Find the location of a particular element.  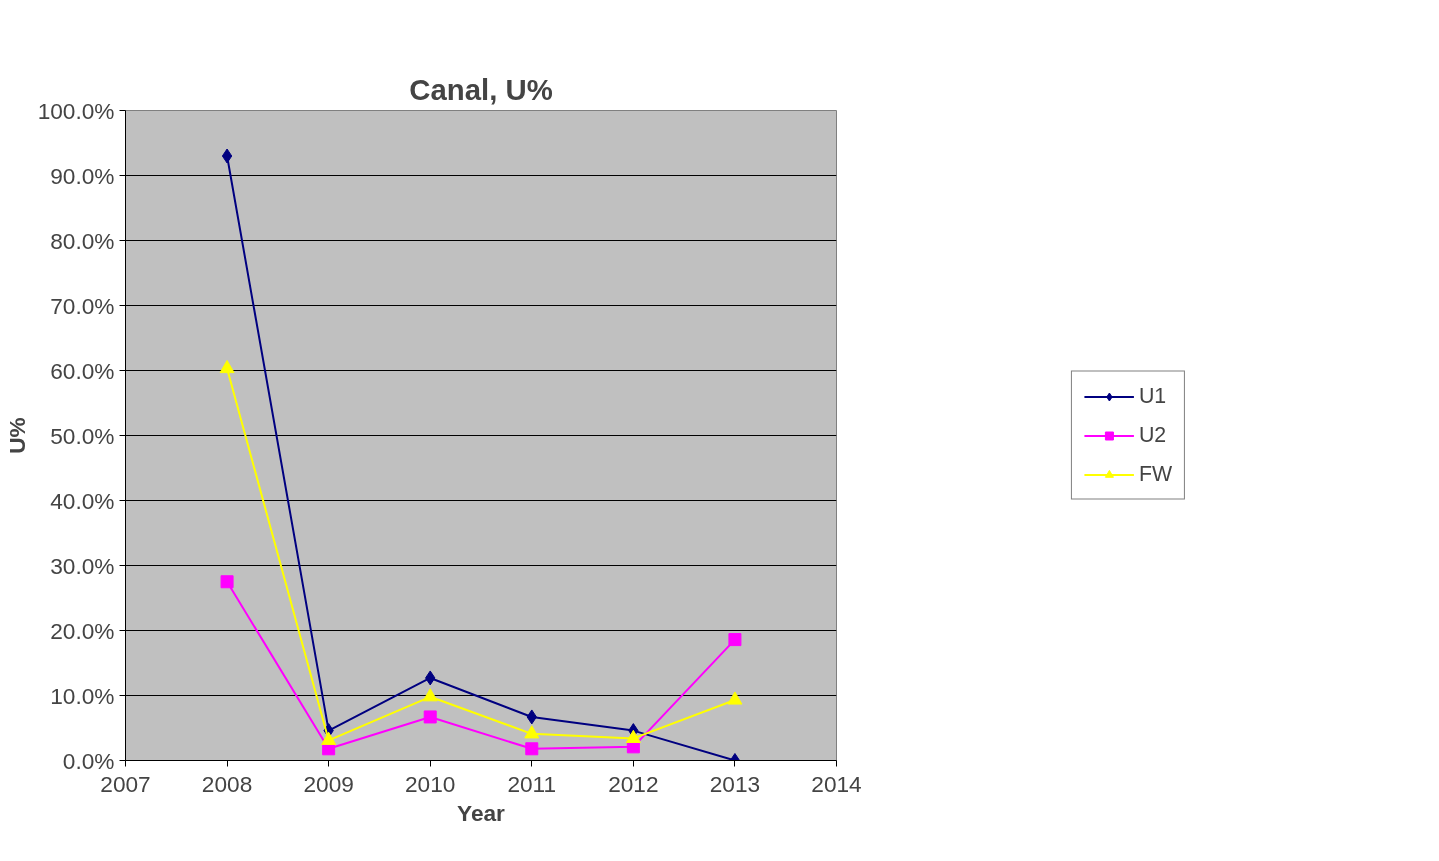

y-tick-label: 30.0% is located at coordinates (82, 565).